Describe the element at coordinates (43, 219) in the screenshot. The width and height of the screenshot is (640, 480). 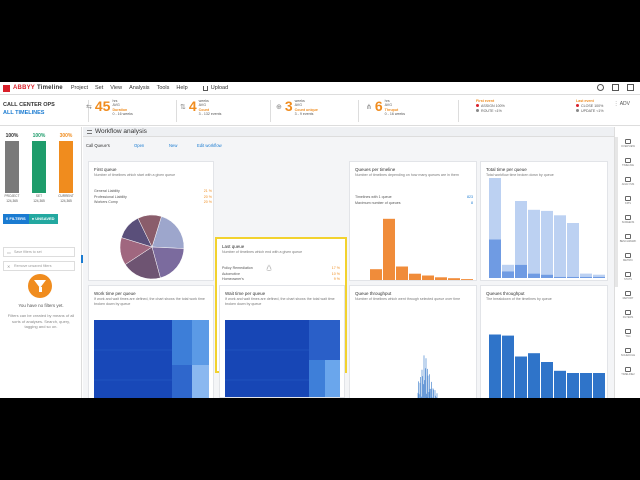
I see `unsaved-tab: ● UNSAVED` at that location.